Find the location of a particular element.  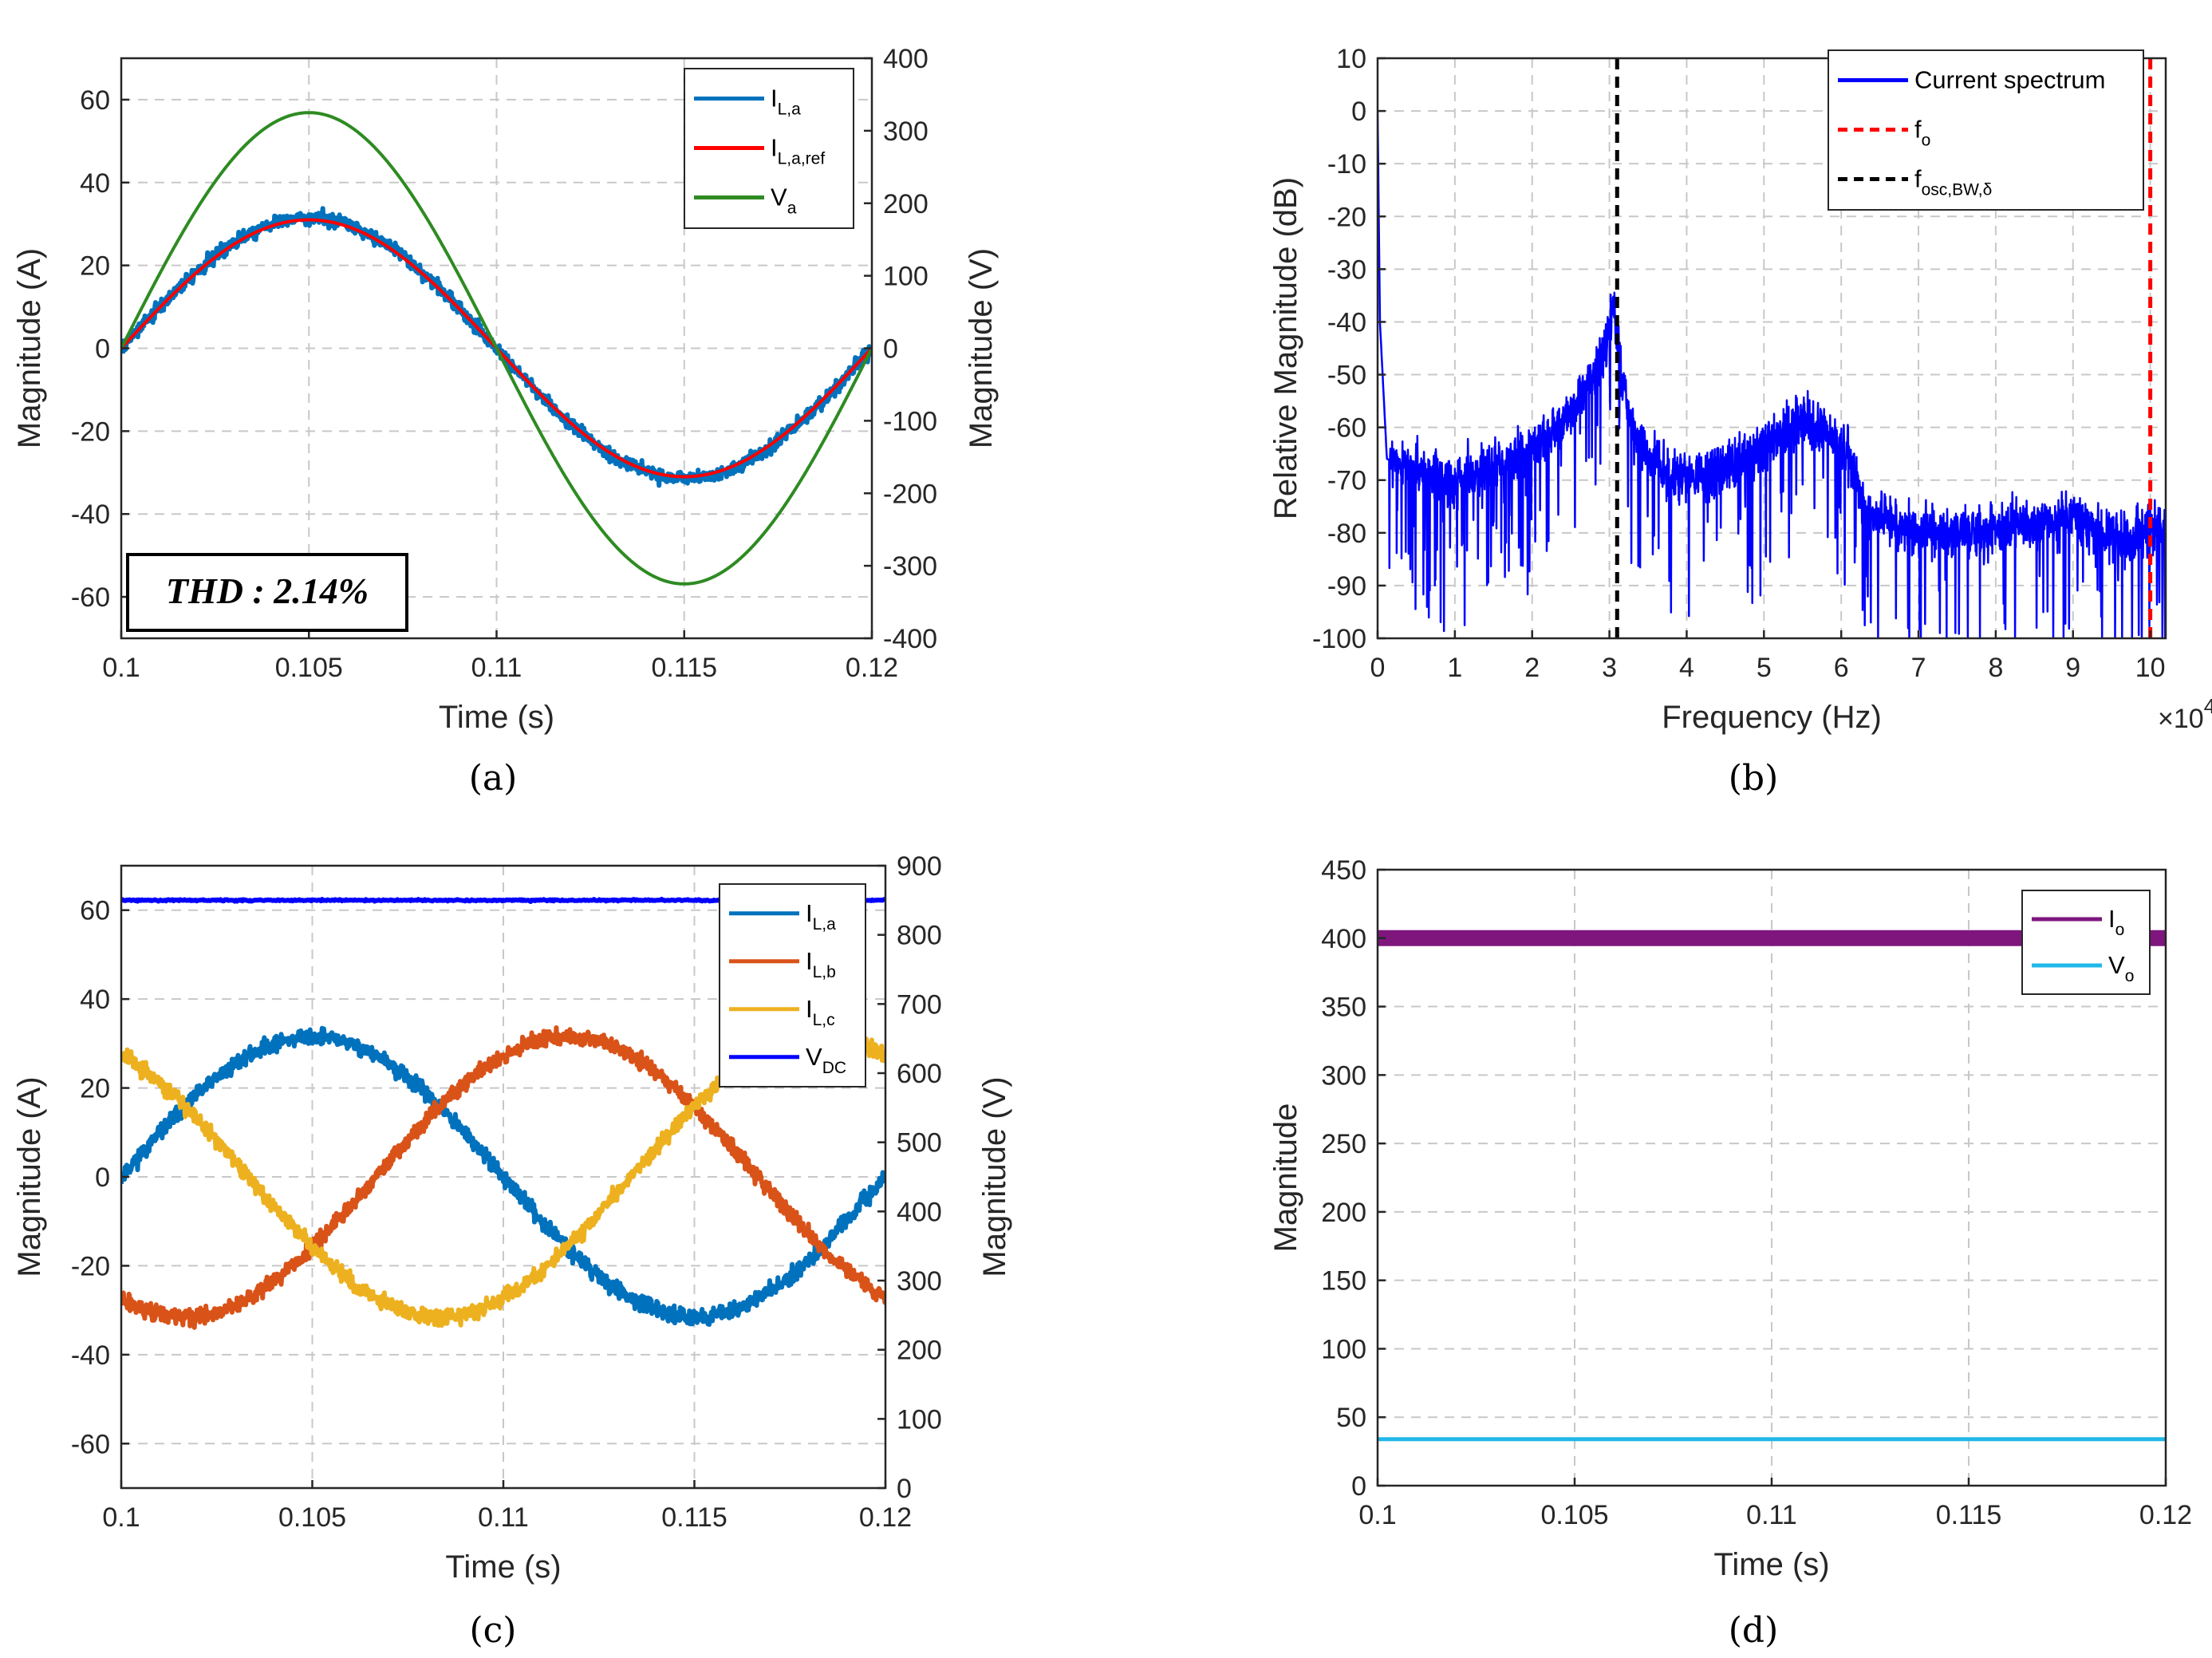

y-right-tick-label: -100 is located at coordinates (910, 421).